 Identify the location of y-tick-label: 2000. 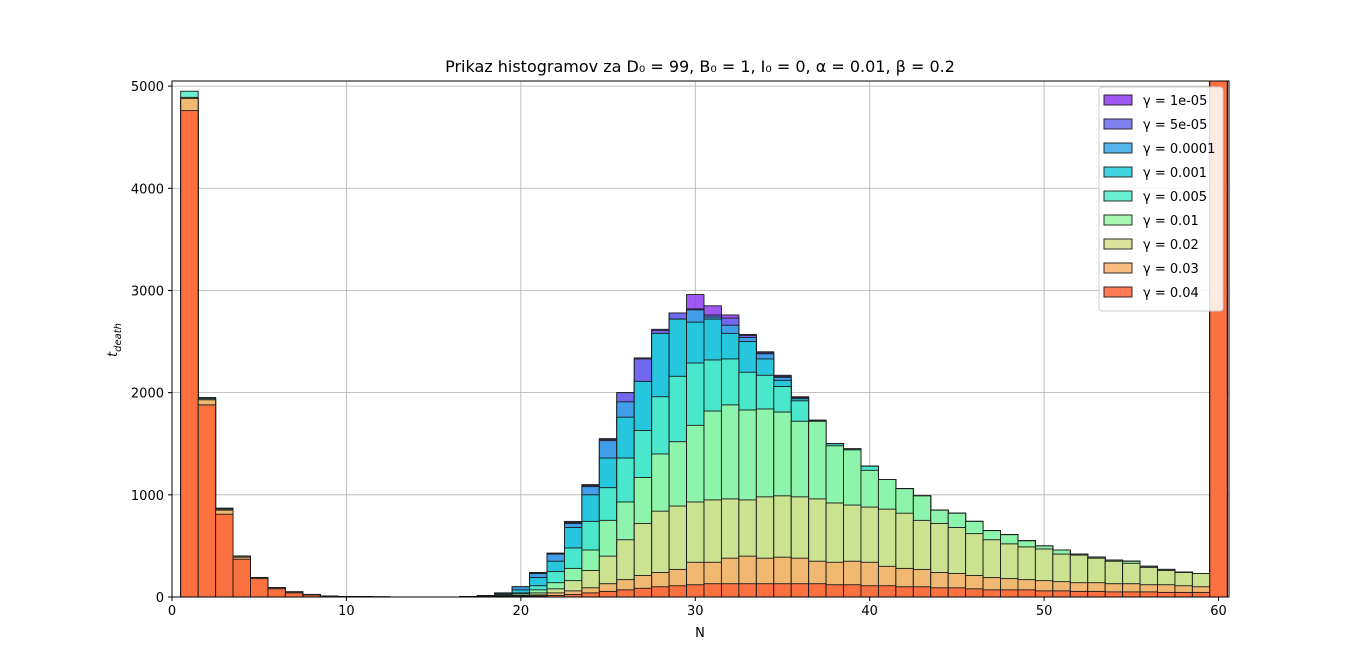
(147, 394).